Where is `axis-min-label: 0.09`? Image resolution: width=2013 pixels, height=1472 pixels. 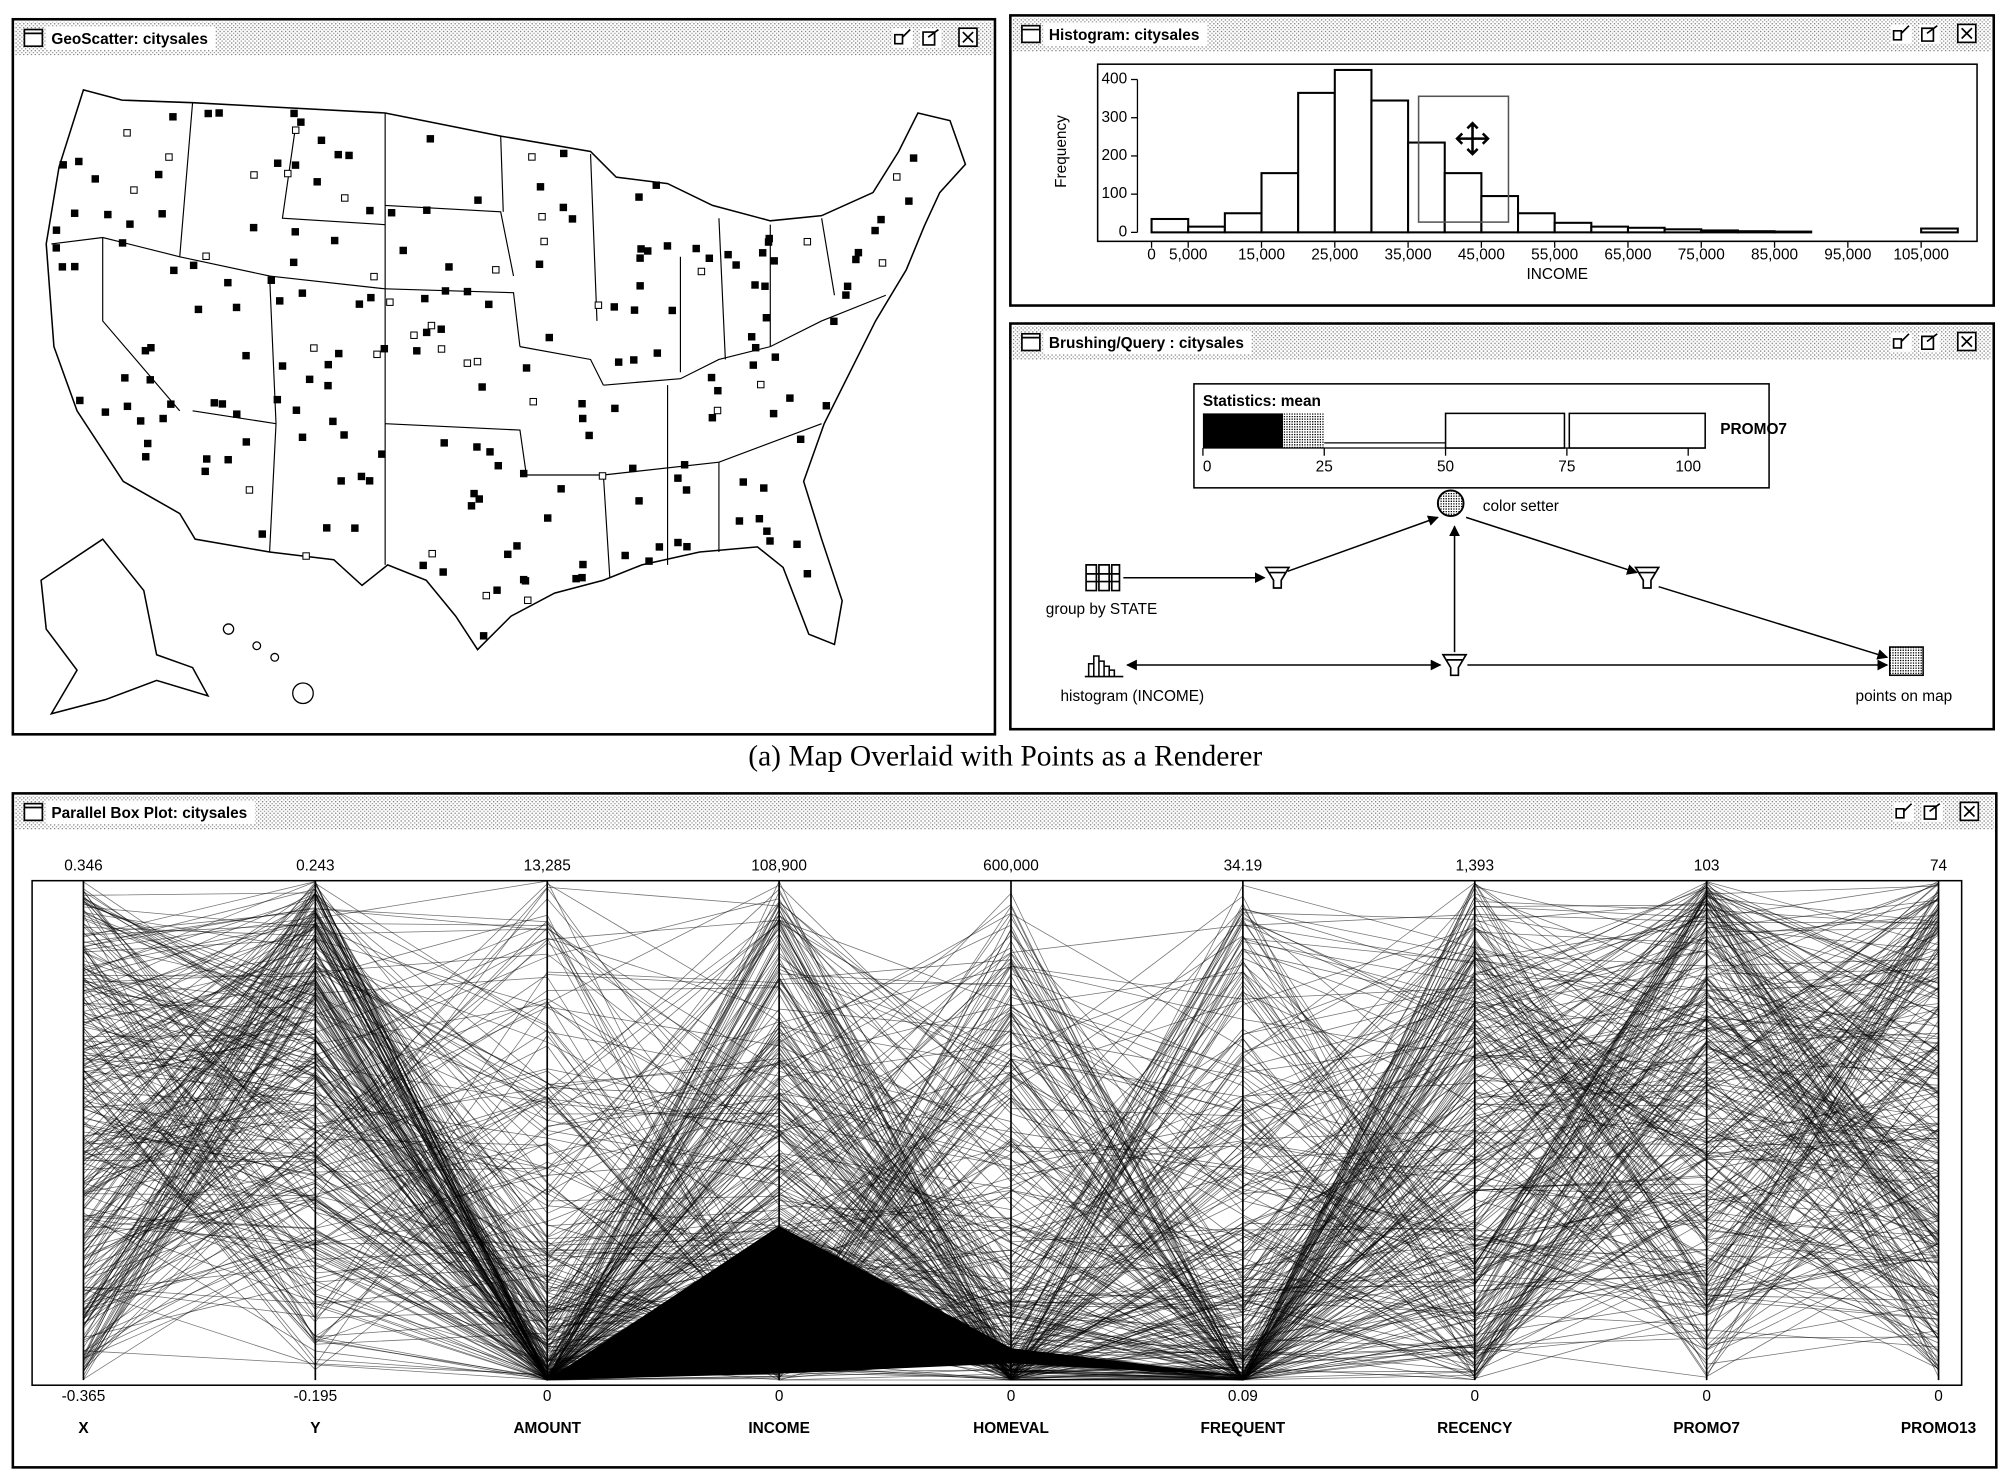
axis-min-label: 0.09 is located at coordinates (1243, 1396).